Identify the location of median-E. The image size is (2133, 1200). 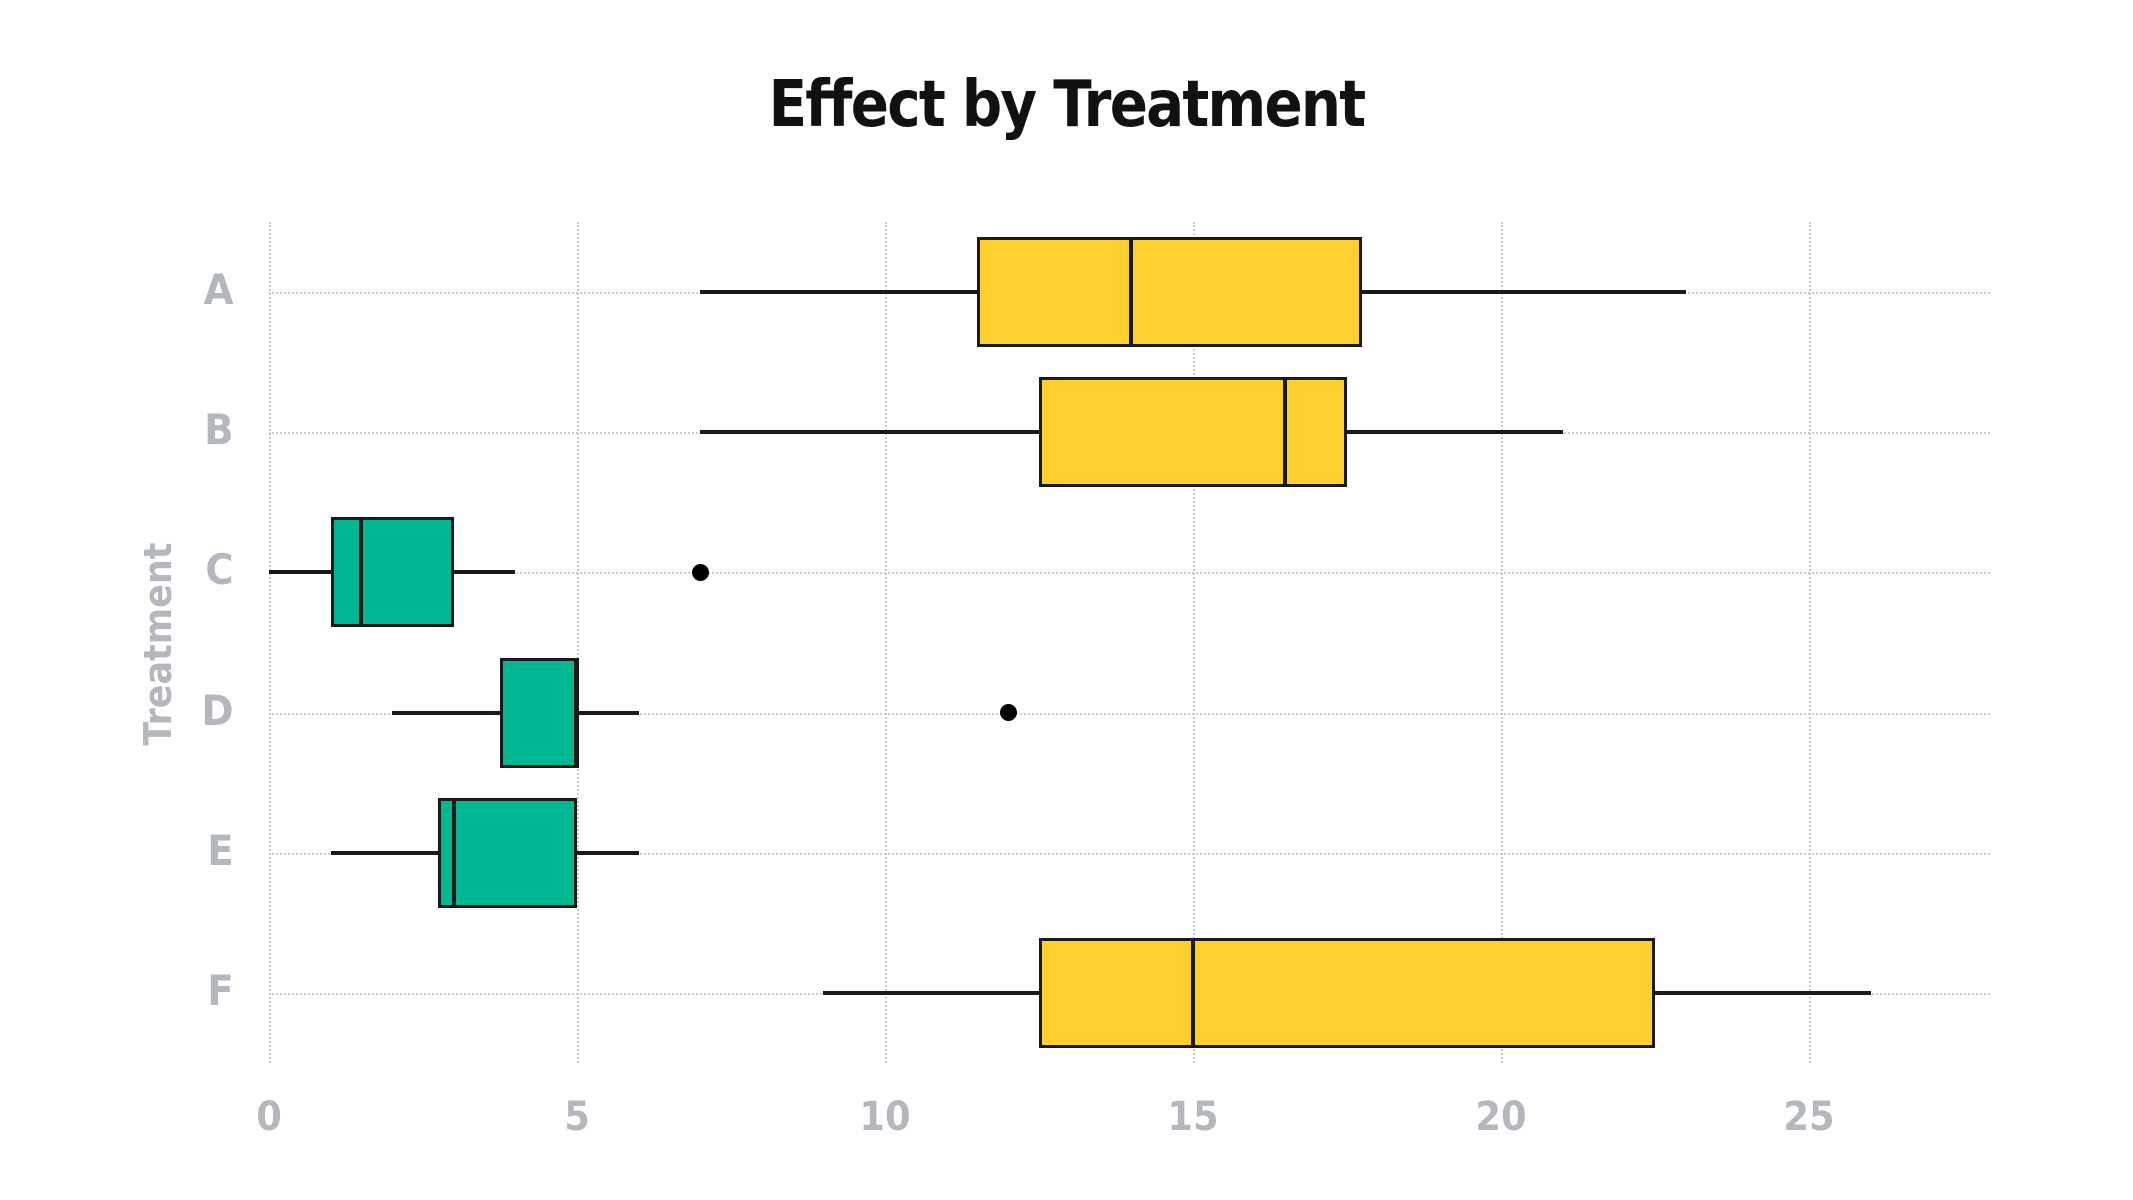
(453, 852).